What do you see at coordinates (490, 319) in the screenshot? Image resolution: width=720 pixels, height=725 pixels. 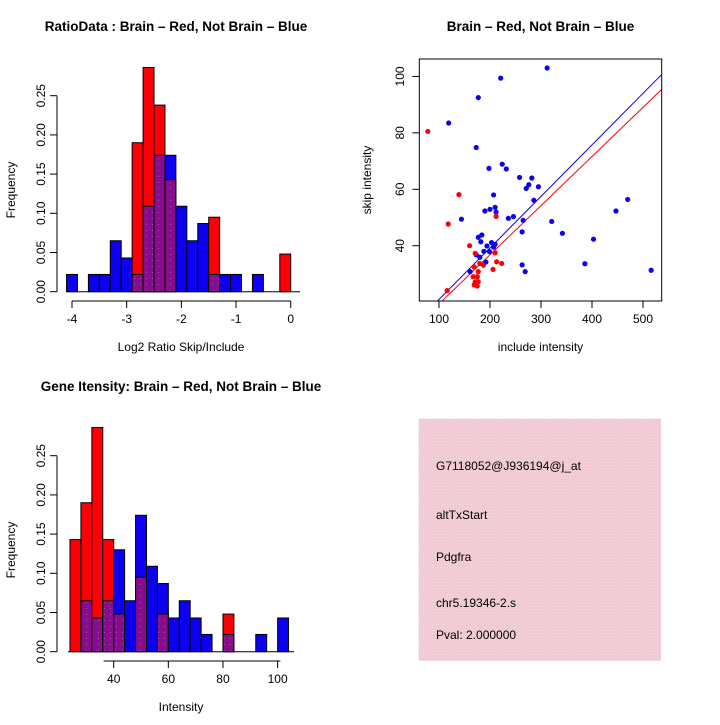 I see `x-tick-label: 200` at bounding box center [490, 319].